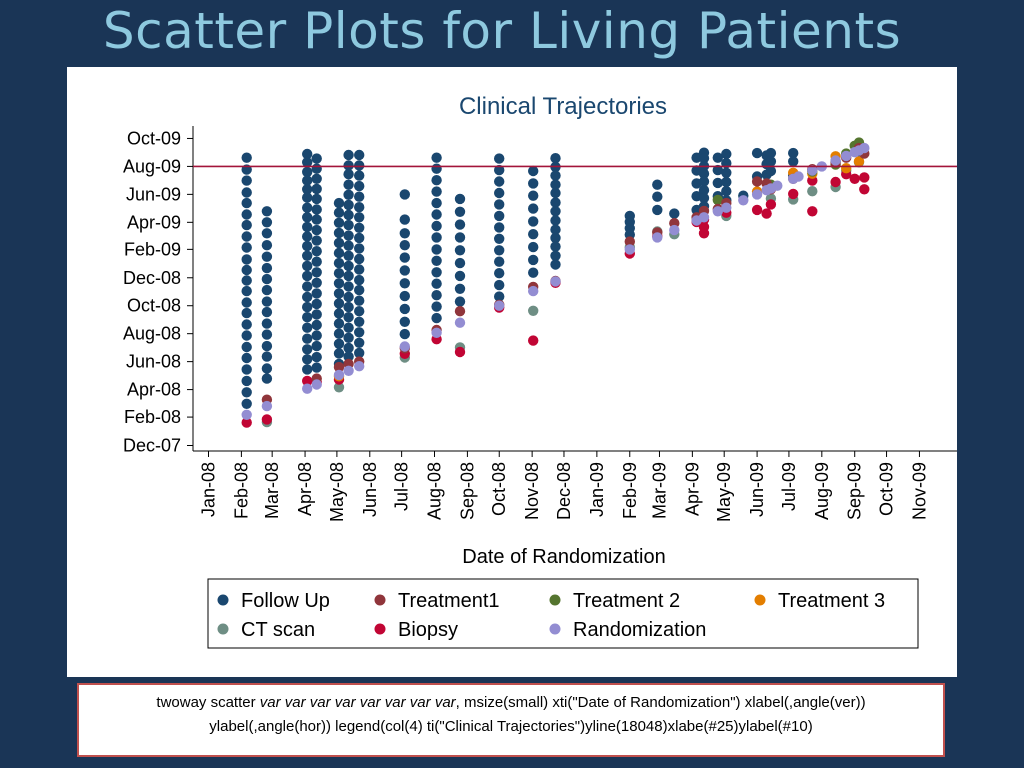 The image size is (1024, 768). I want to click on y-tick-label: Aug-08, so click(152, 334).